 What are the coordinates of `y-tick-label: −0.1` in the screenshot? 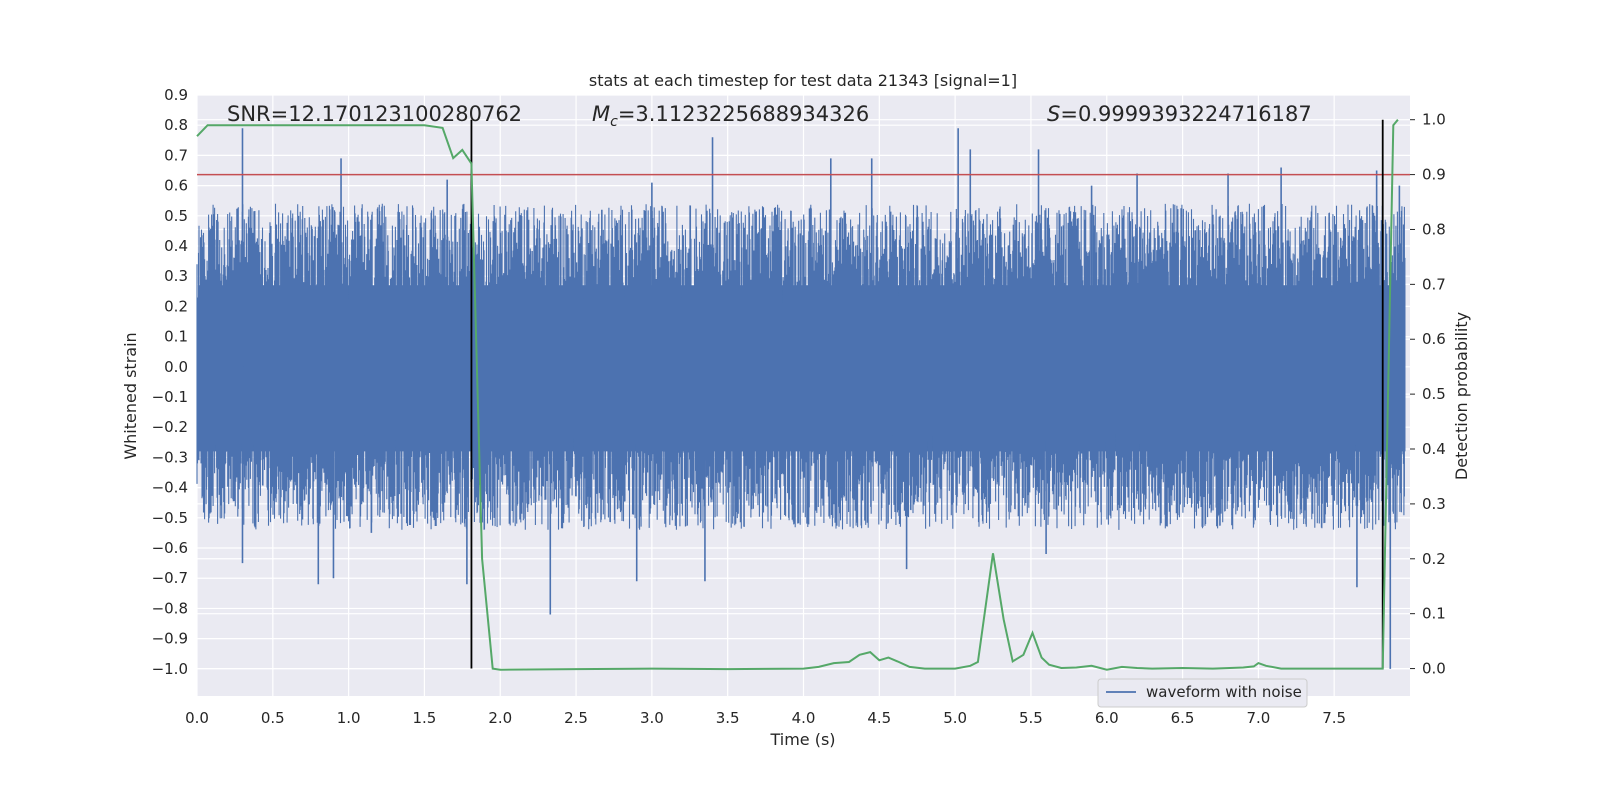 It's located at (170, 397).